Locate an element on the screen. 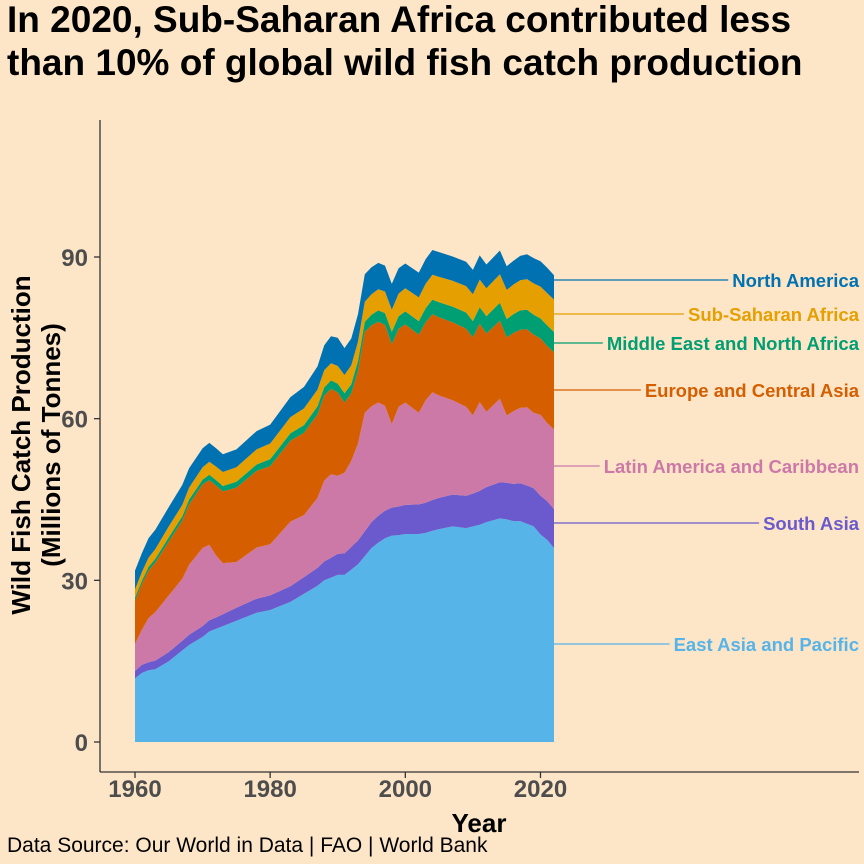 This screenshot has width=864, height=864. label-south-asia: South Asia is located at coordinates (811, 523).